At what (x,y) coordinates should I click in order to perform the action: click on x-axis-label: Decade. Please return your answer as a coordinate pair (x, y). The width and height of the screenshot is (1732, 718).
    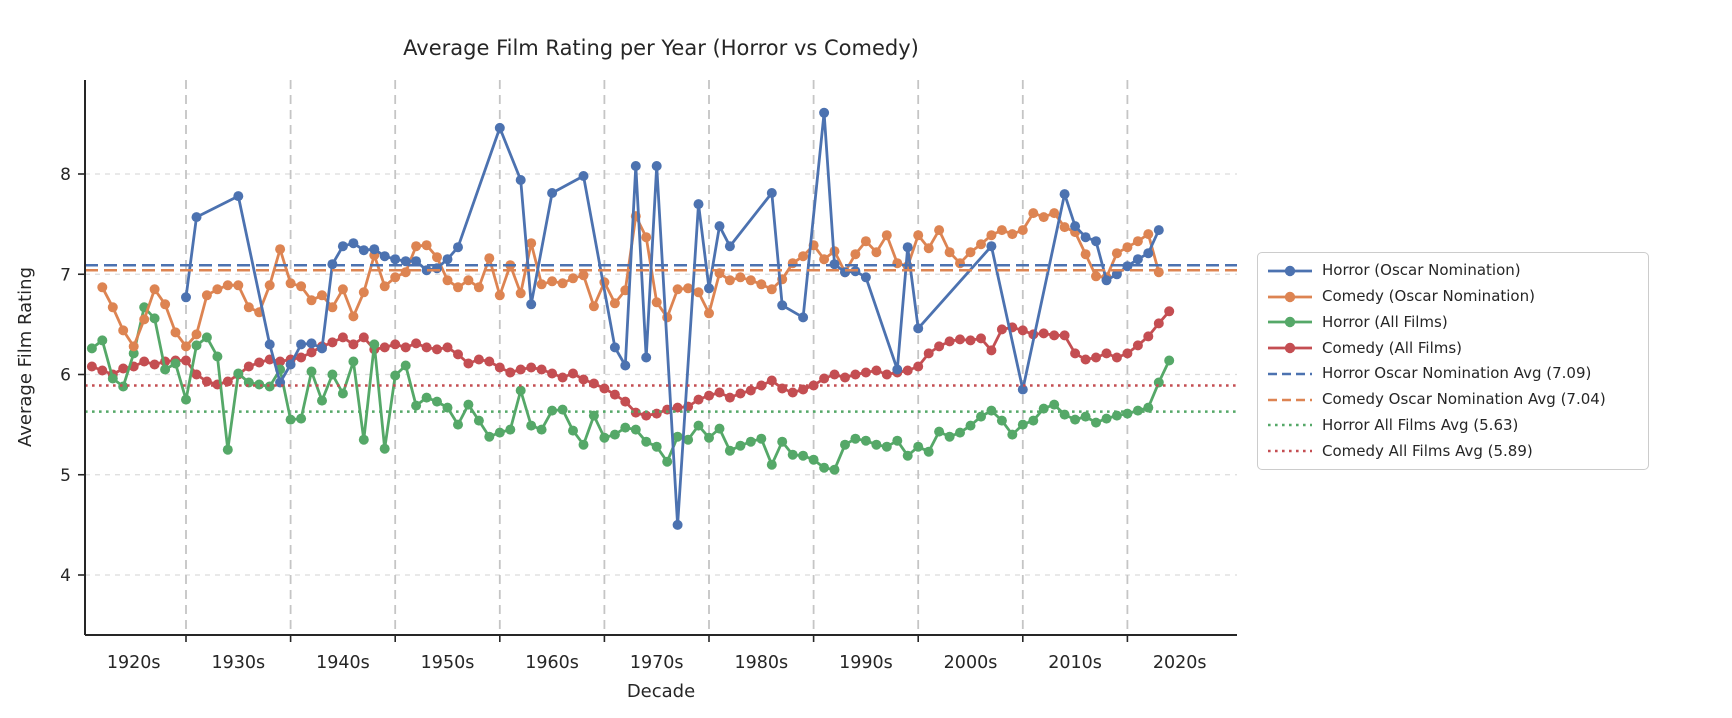
    Looking at the image, I should click on (661, 691).